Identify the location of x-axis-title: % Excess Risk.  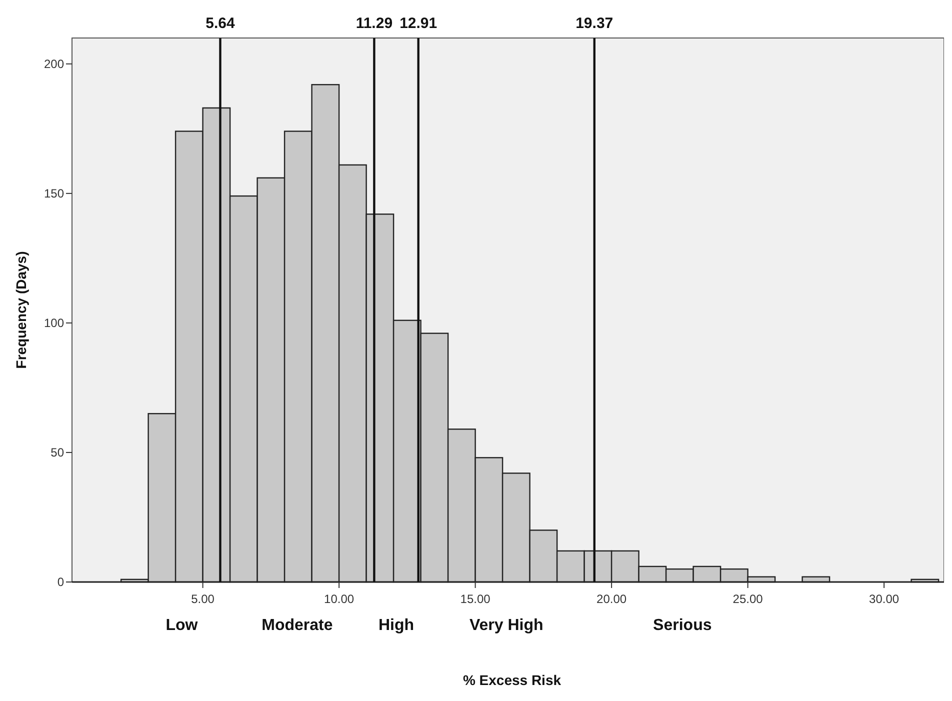
(512, 680).